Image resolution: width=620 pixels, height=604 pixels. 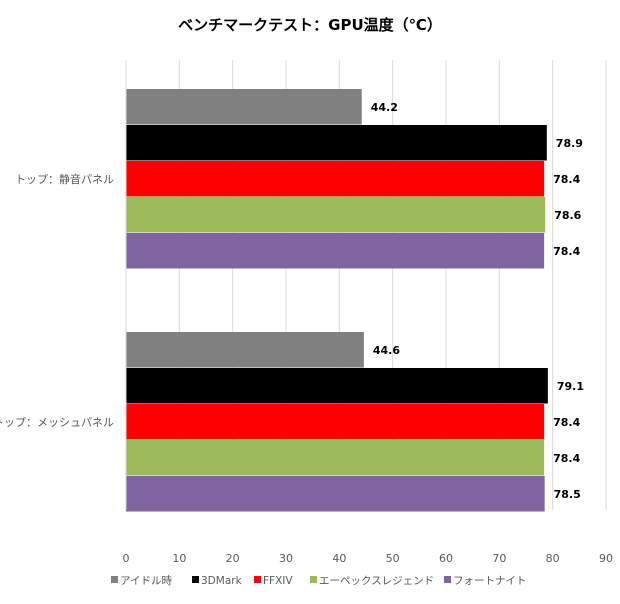 I want to click on x-tick-label: 50, so click(x=393, y=558).